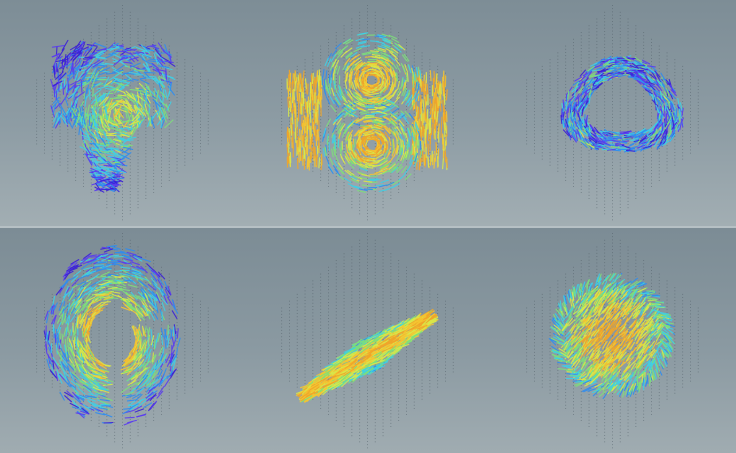 This screenshot has height=453, width=736. Describe the element at coordinates (368, 227) in the screenshot. I see `row-divider` at that location.